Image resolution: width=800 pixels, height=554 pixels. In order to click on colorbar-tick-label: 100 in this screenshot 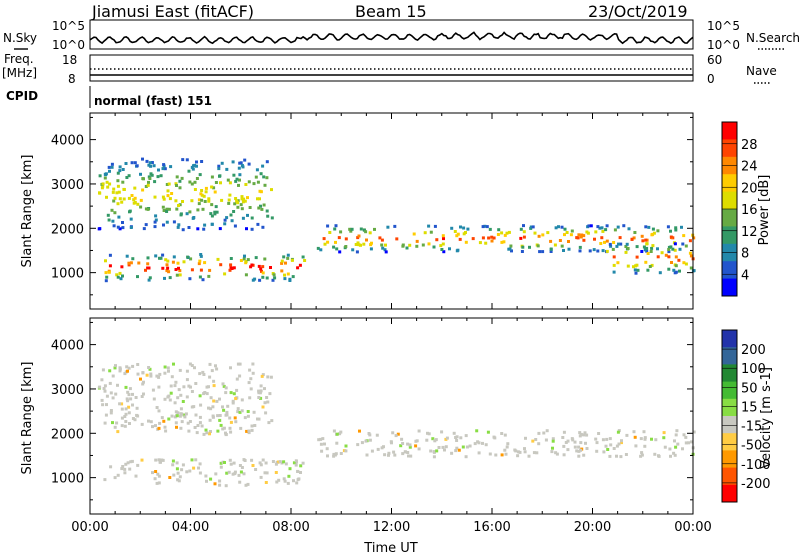, I will do `click(753, 369)`.